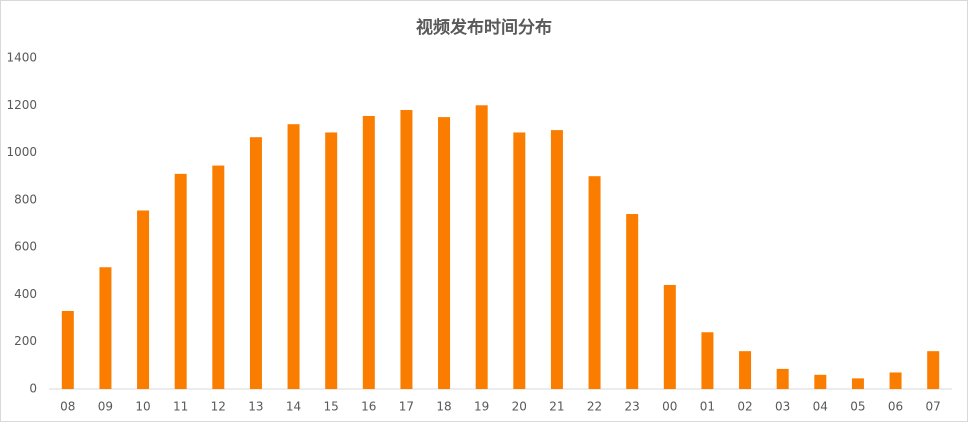 This screenshot has height=422, width=968. Describe the element at coordinates (255, 407) in the screenshot. I see `x-tick-label: 13` at that location.